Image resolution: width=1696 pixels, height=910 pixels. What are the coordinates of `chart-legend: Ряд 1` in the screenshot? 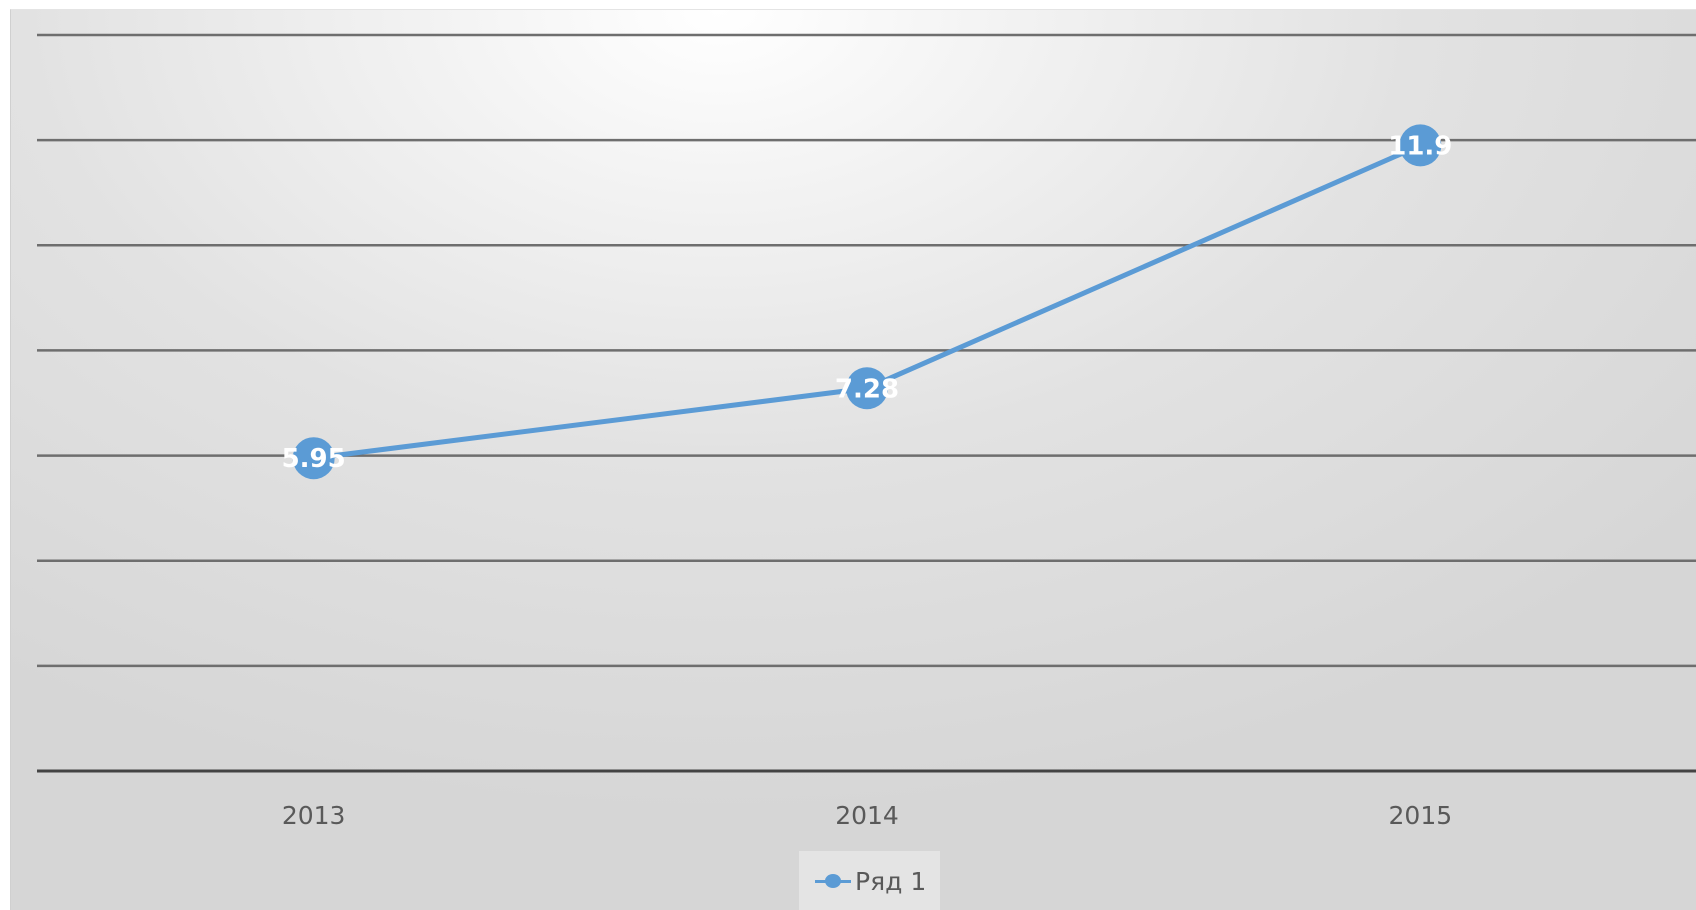 It's located at (870, 880).